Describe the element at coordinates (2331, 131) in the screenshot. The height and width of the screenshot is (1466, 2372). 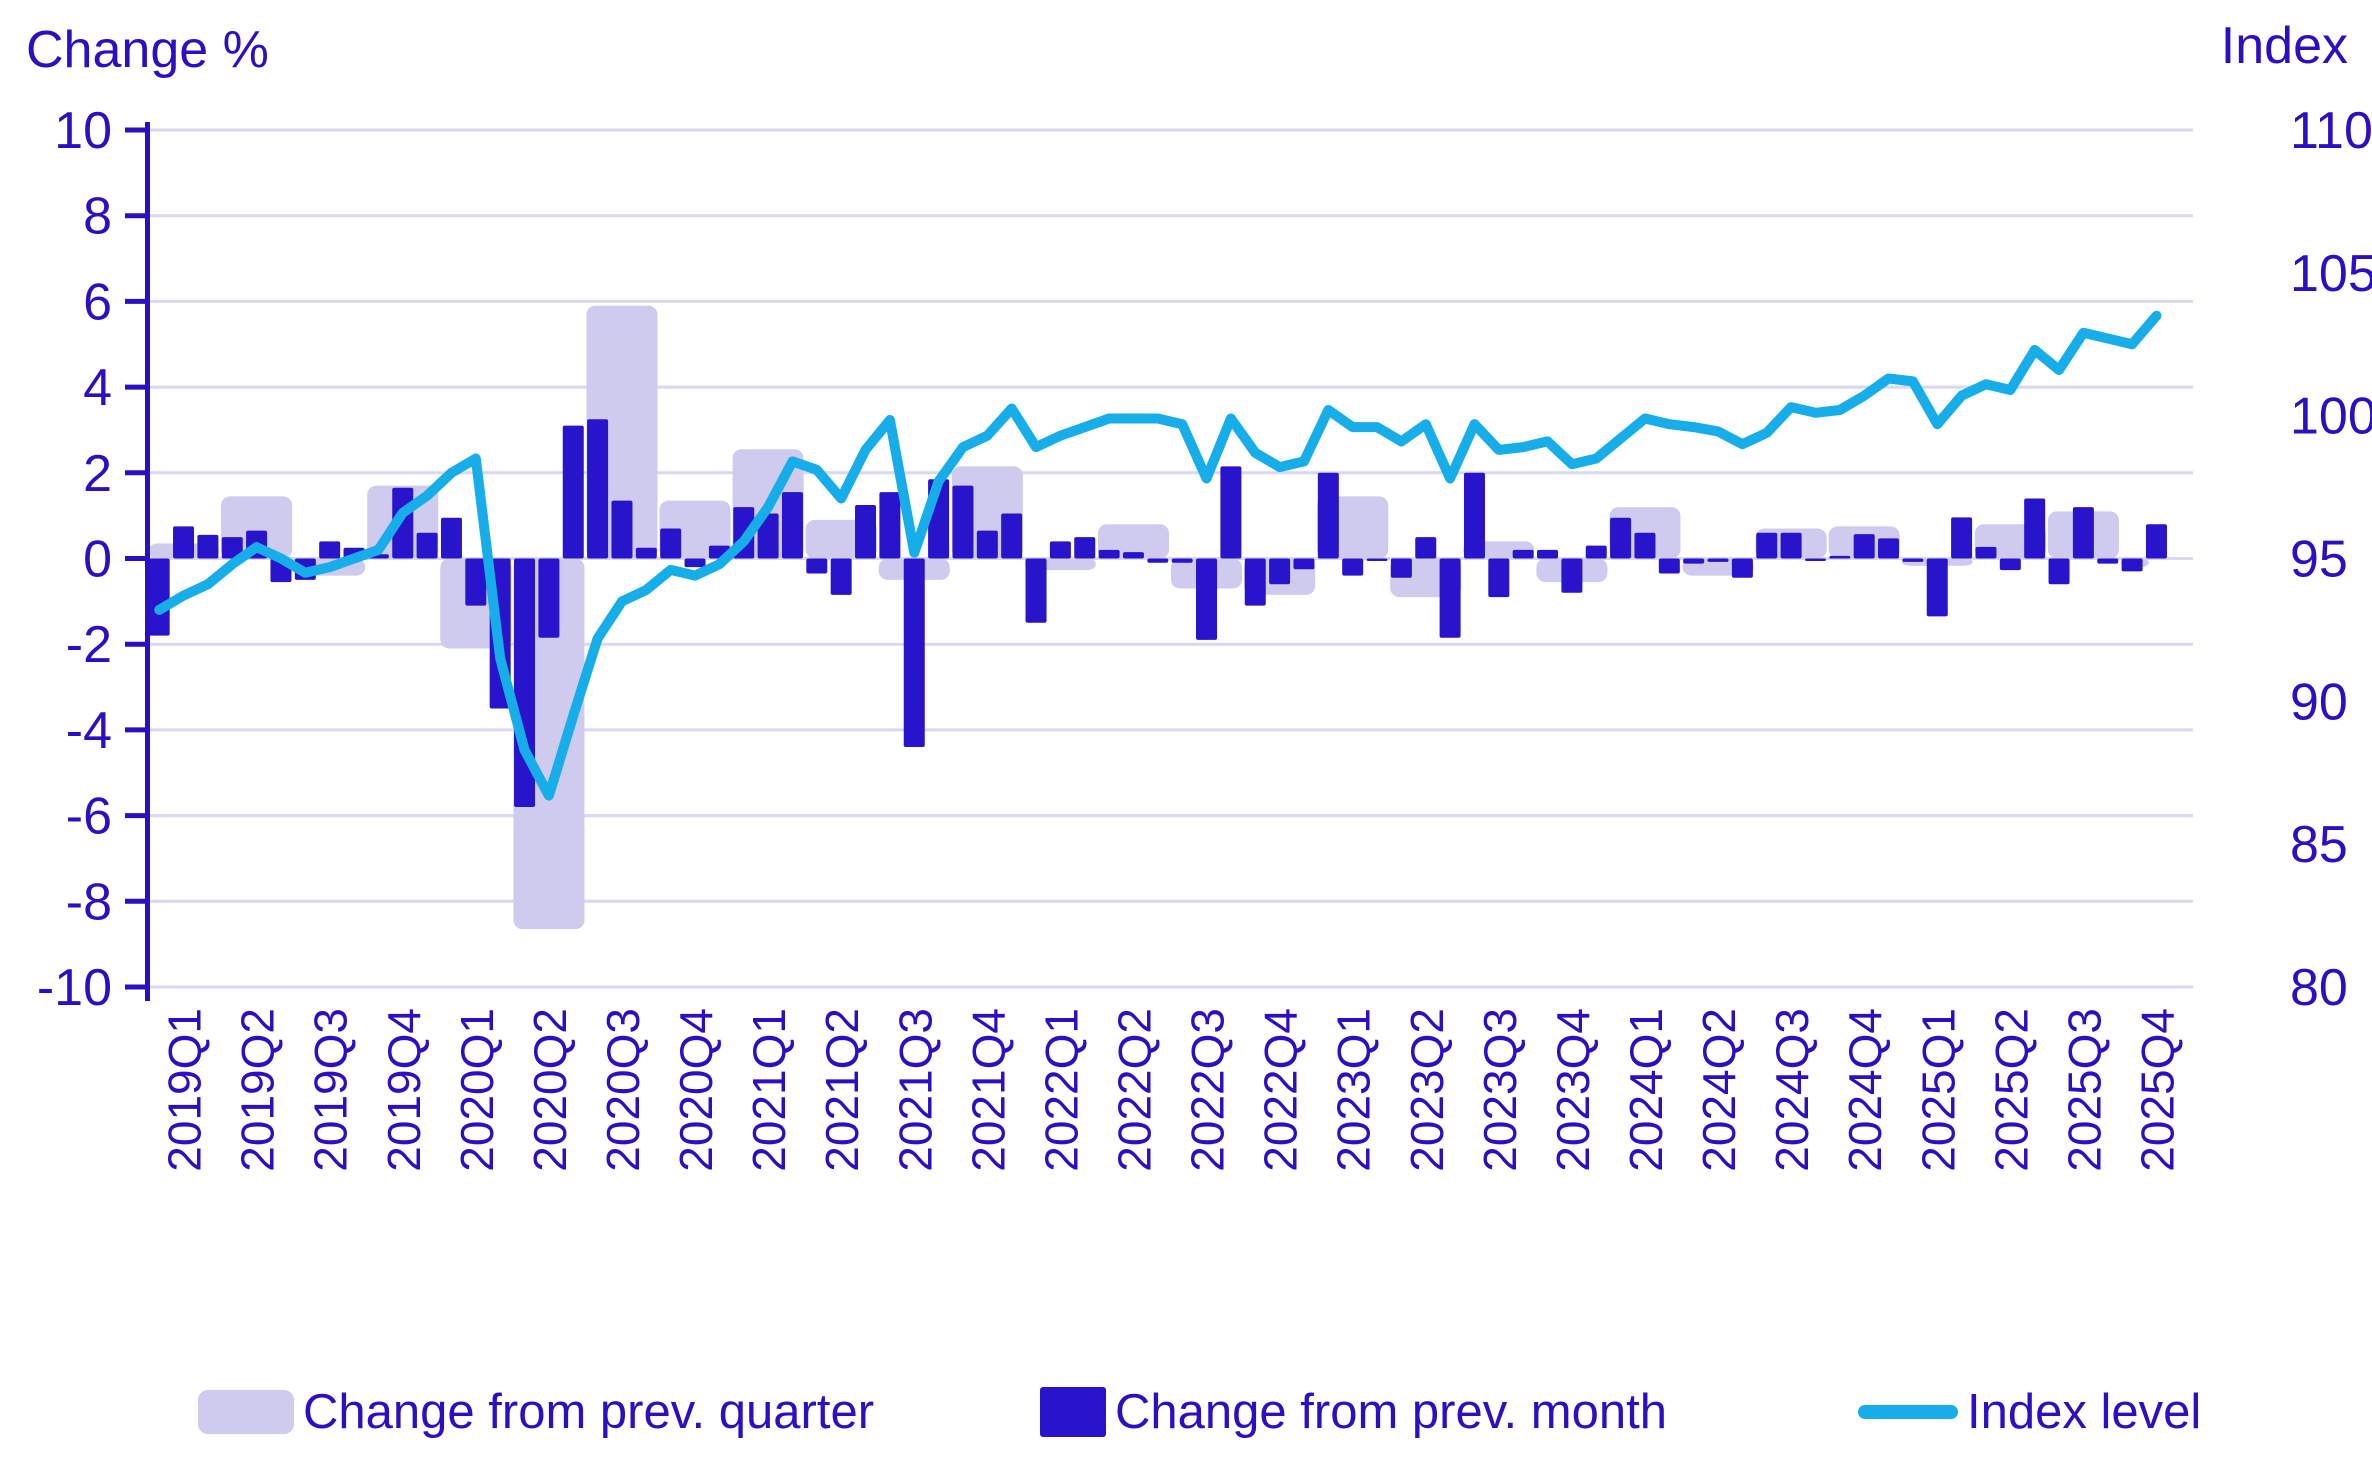
I see `right-axis-tick-label: 110` at that location.